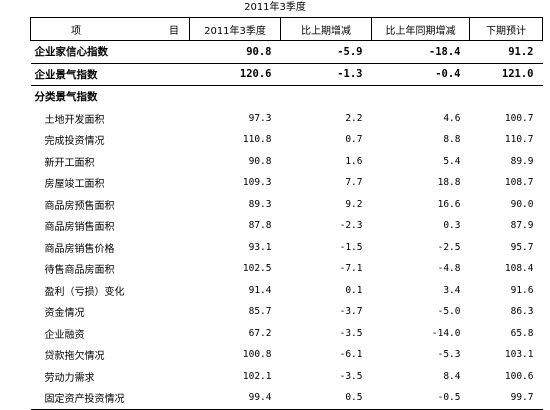 The height and width of the screenshot is (410, 550). I want to click on row-name: 土地开发面积, so click(74, 120).